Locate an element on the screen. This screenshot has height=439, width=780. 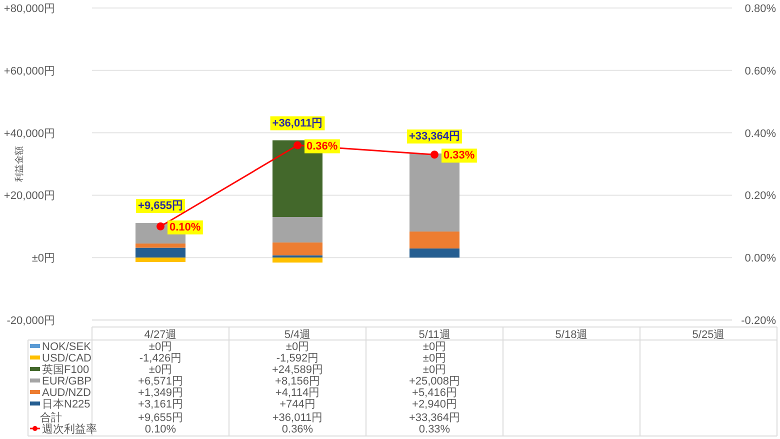
text: 0.10% is located at coordinates (185, 227).